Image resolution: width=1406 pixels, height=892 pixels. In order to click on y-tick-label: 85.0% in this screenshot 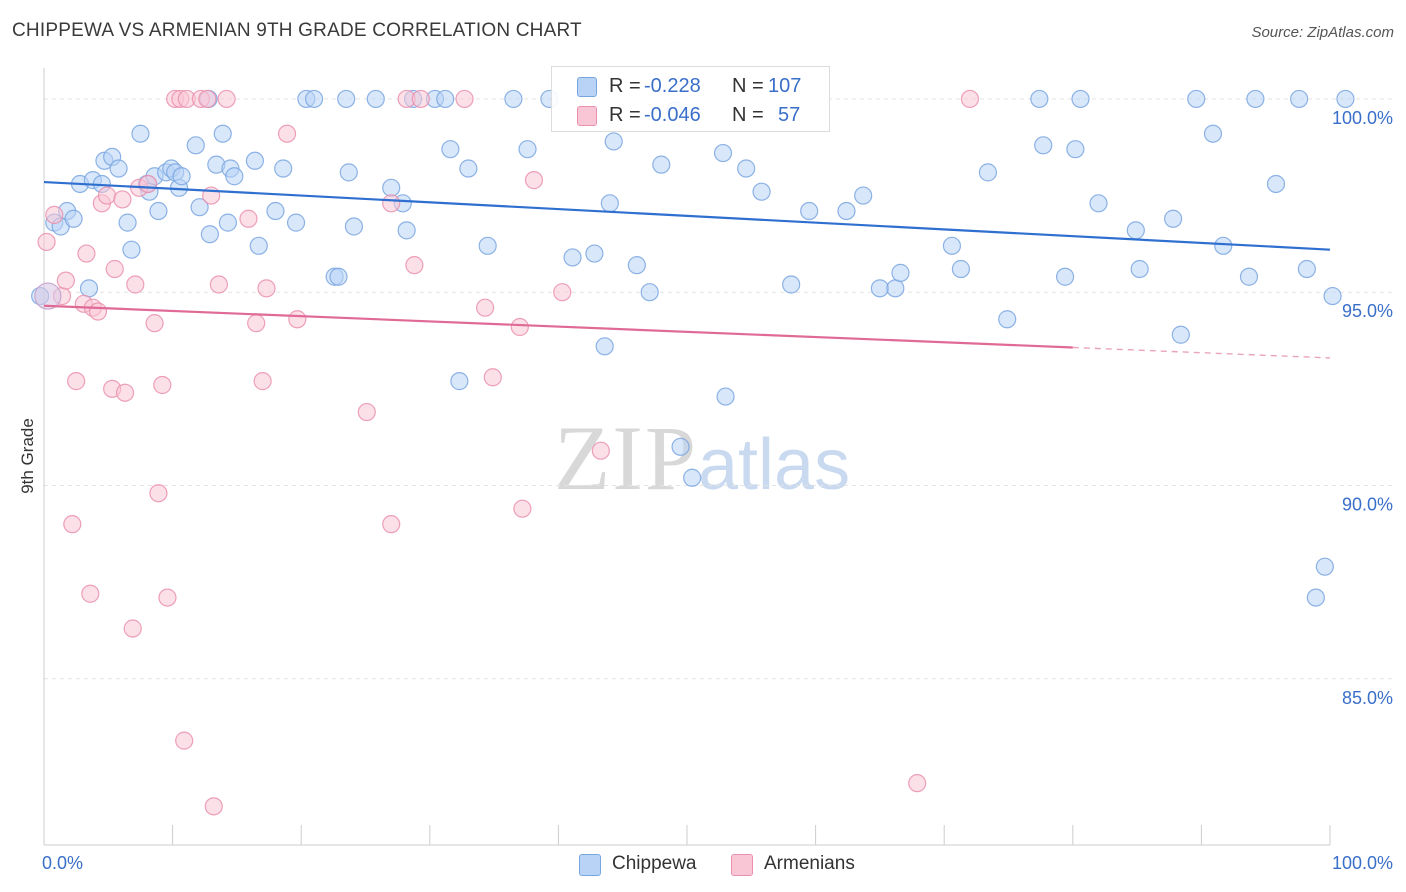, I will do `click(1367, 698)`.